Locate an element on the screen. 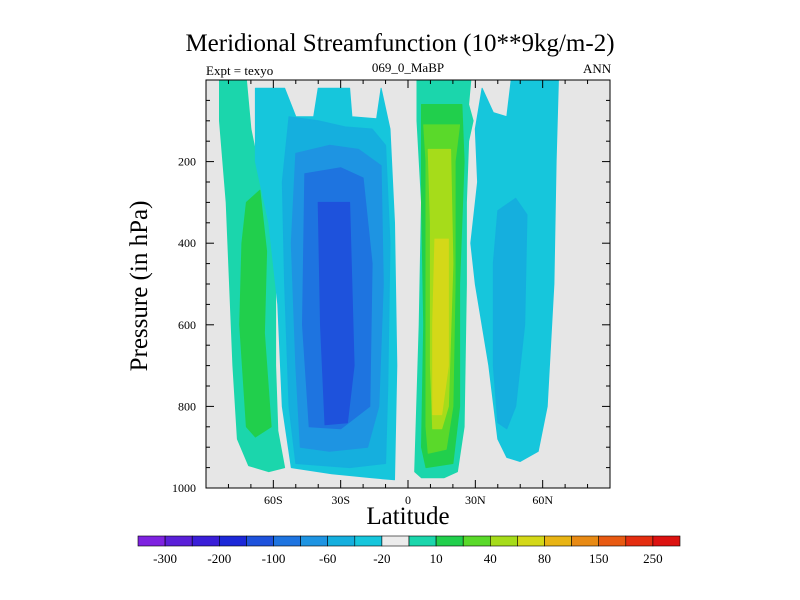 This screenshot has height=600, width=800. y-tick-label: 200 is located at coordinates (187, 162).